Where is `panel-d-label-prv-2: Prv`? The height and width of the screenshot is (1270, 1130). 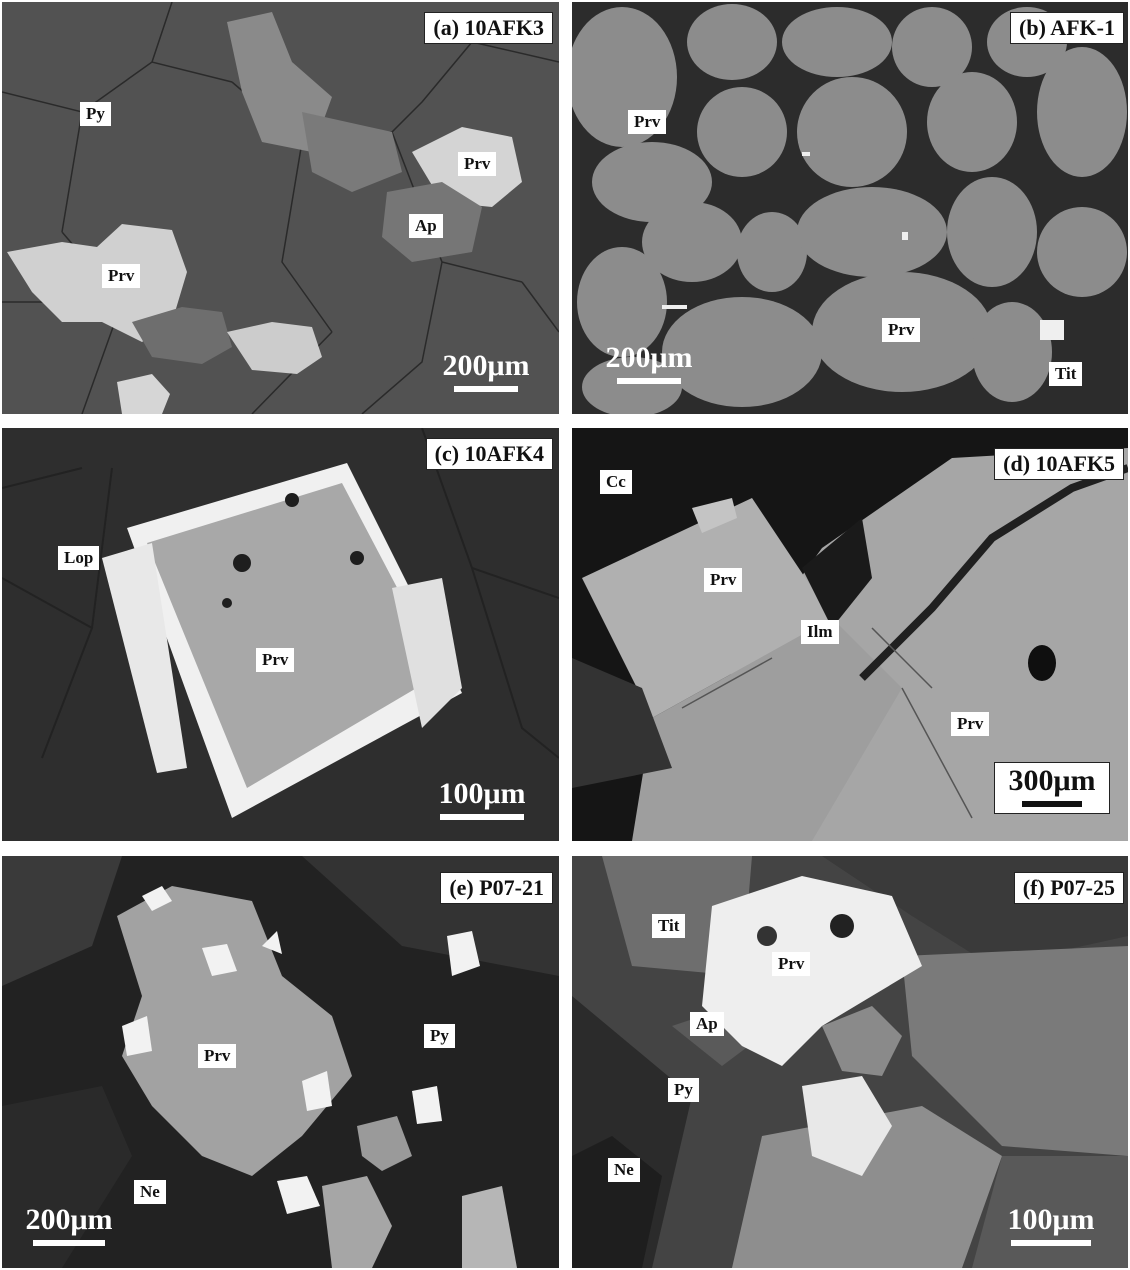 panel-d-label-prv-2: Prv is located at coordinates (970, 724).